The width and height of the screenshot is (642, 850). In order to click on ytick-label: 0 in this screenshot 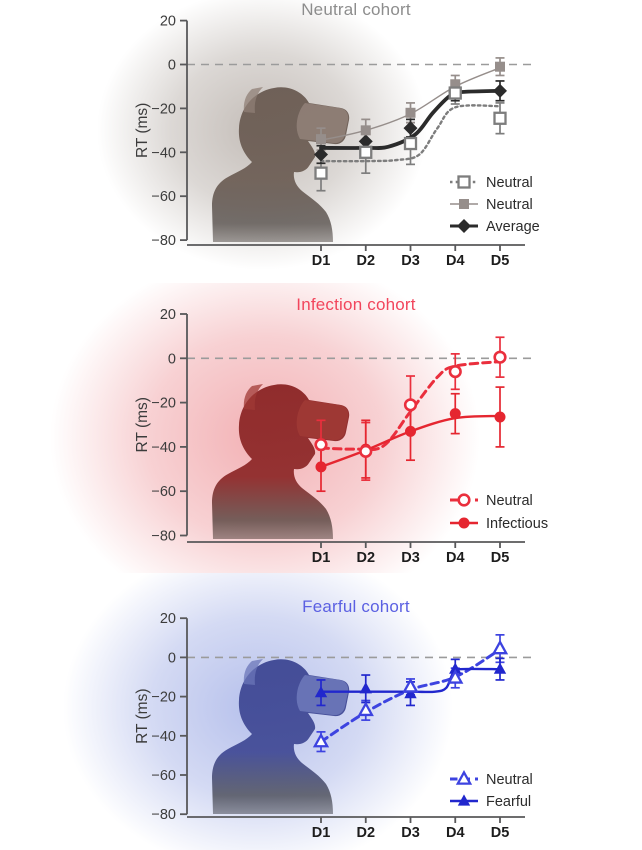, I will do `click(172, 359)`.